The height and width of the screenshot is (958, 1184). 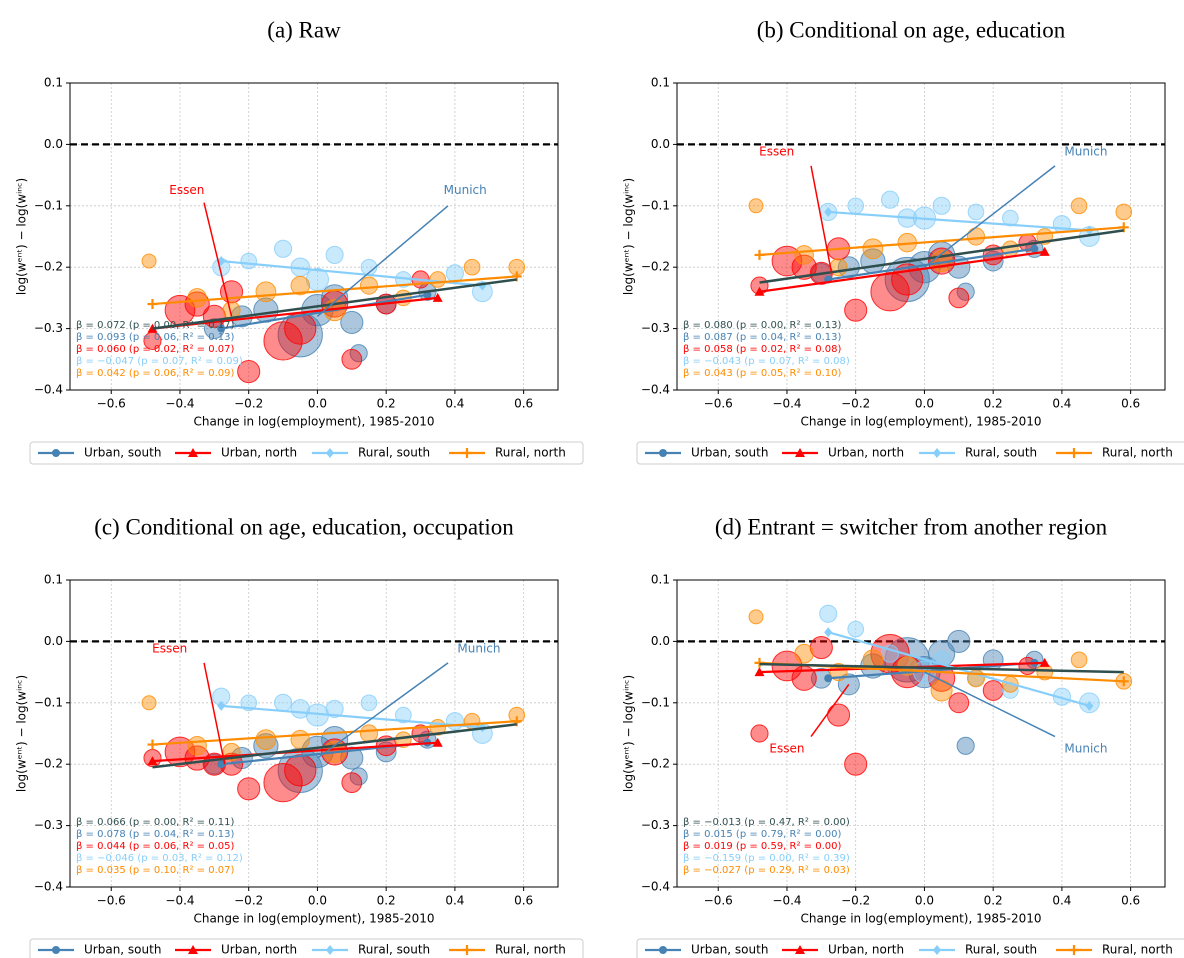 I want to click on stat-text: β = 0.019 (p = 0.59, R² = 0.00), so click(x=762, y=846).